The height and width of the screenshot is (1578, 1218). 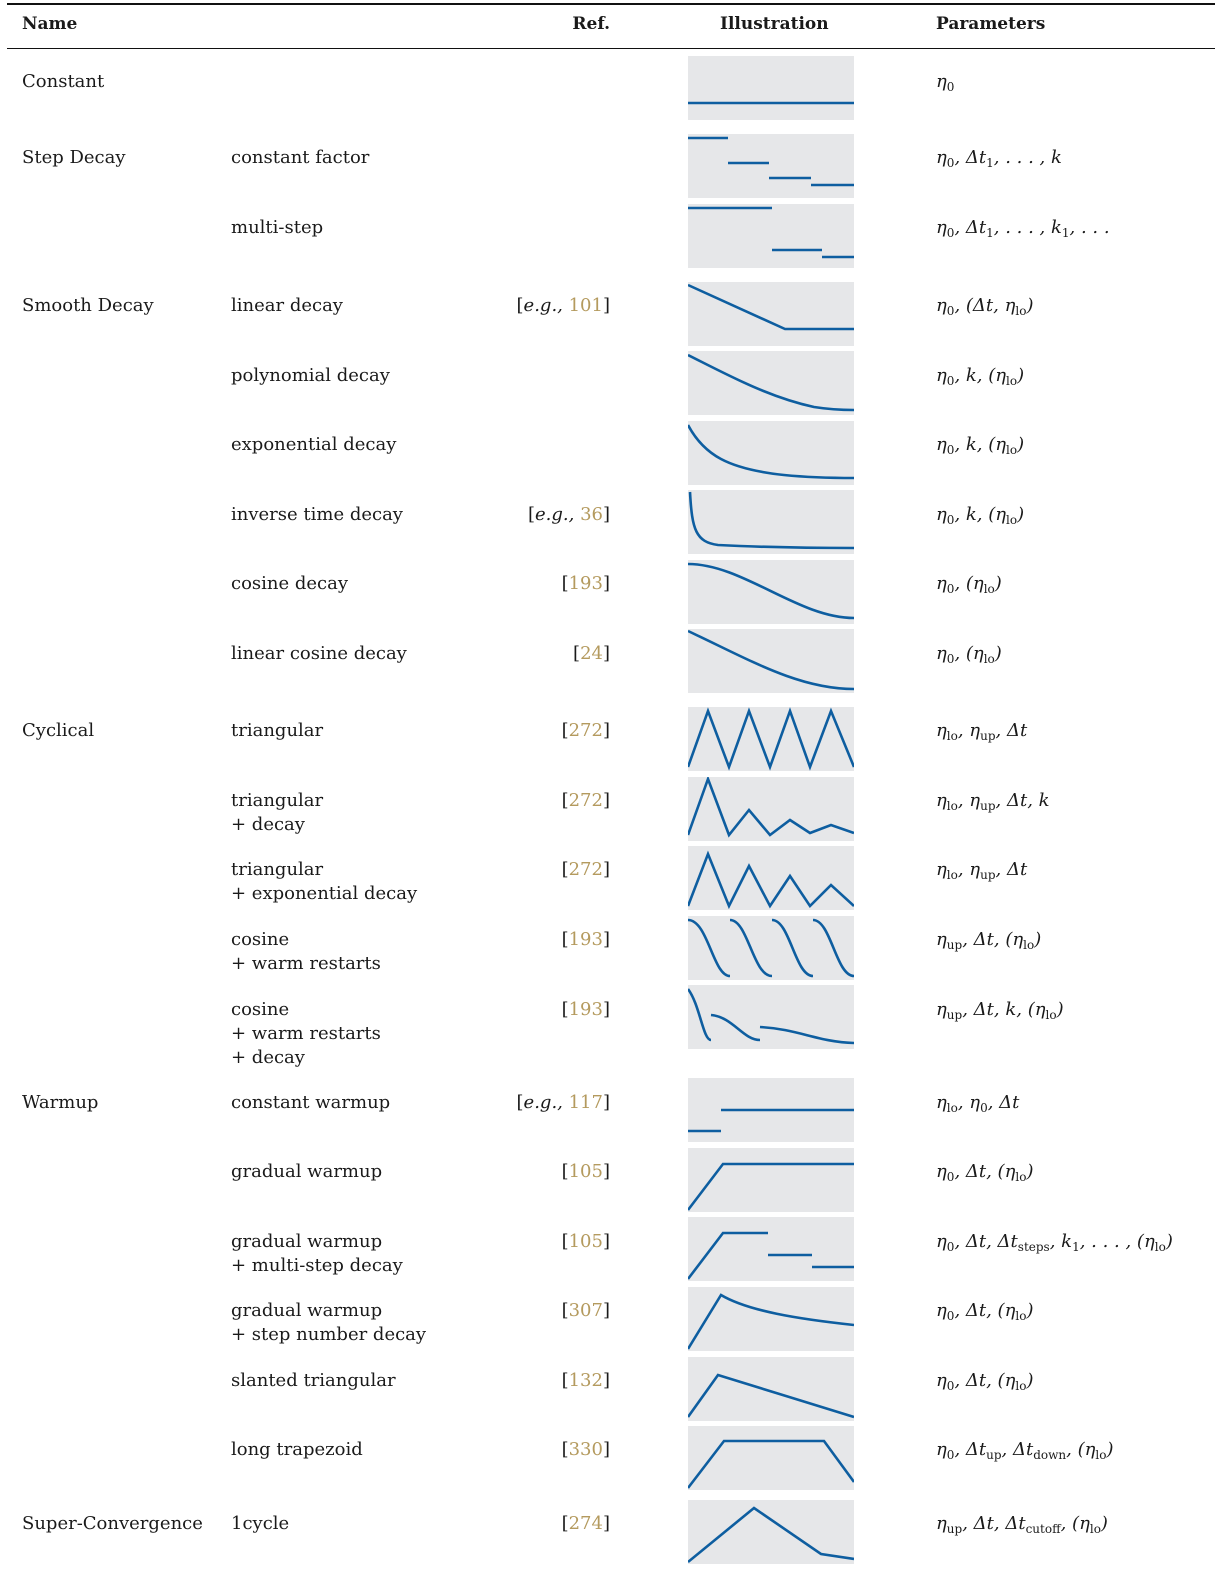 I want to click on illustration-cosine-warm-restarts-decay, so click(x=771, y=1017).